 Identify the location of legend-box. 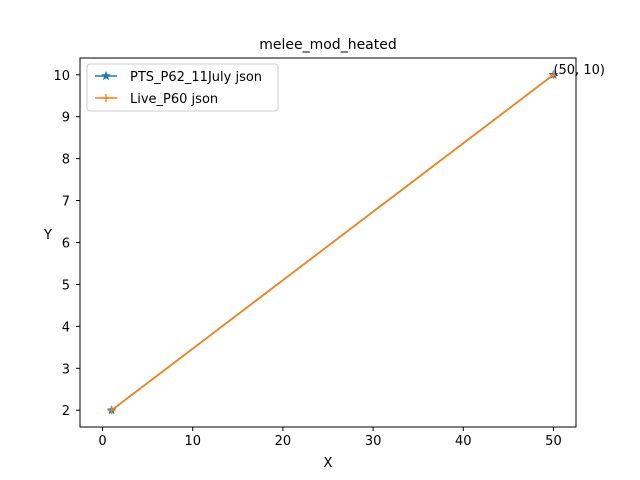
(182, 87).